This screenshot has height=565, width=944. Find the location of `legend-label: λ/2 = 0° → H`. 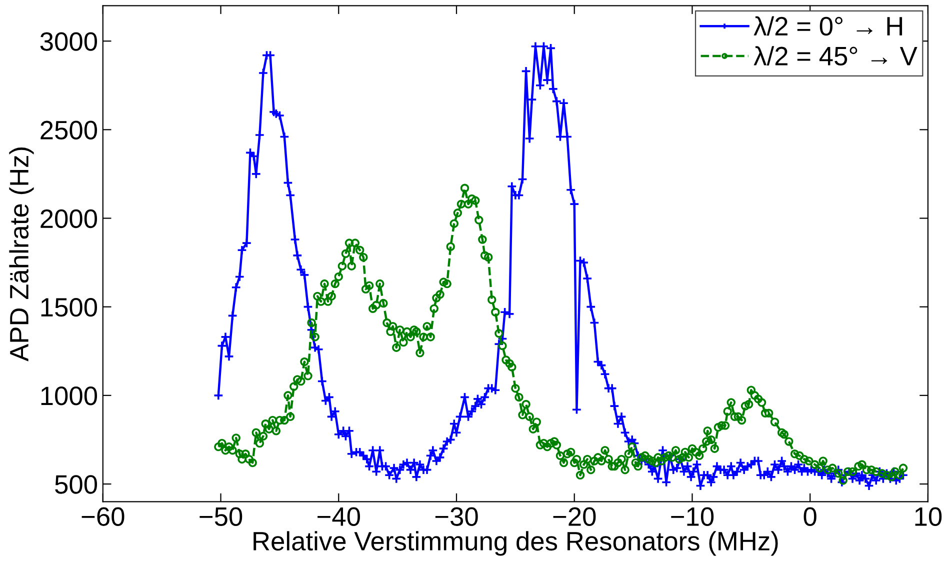

legend-label: λ/2 = 0° → H is located at coordinates (828, 26).